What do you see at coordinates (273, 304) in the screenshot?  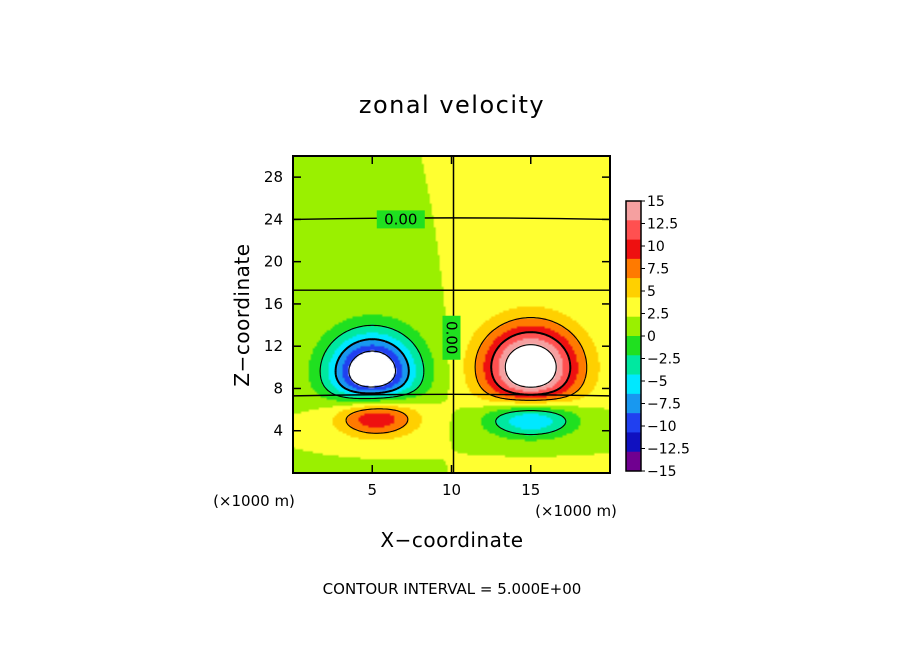 I see `y-tick-label: 16` at bounding box center [273, 304].